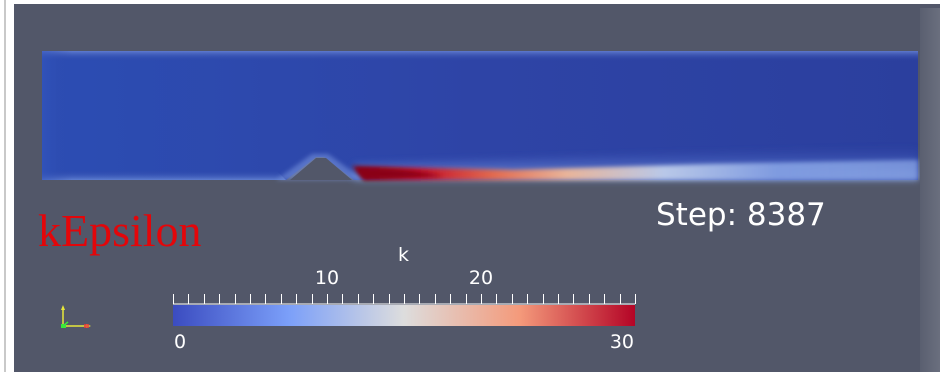 This screenshot has height=372, width=940. Describe the element at coordinates (786, 215) in the screenshot. I see `step-value: 8387` at that location.